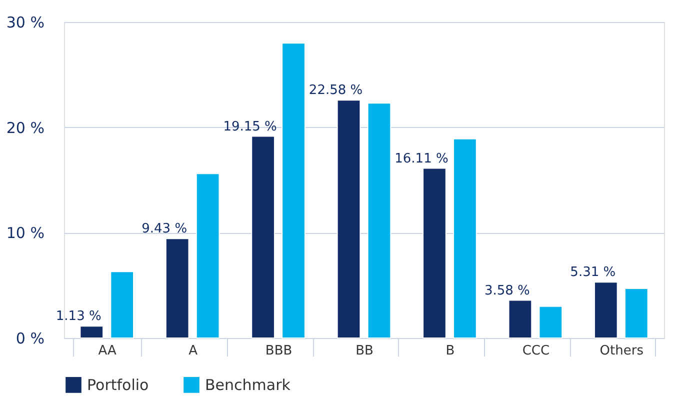 This screenshot has width=683, height=400. I want to click on legend-label: Portfolio, so click(118, 385).